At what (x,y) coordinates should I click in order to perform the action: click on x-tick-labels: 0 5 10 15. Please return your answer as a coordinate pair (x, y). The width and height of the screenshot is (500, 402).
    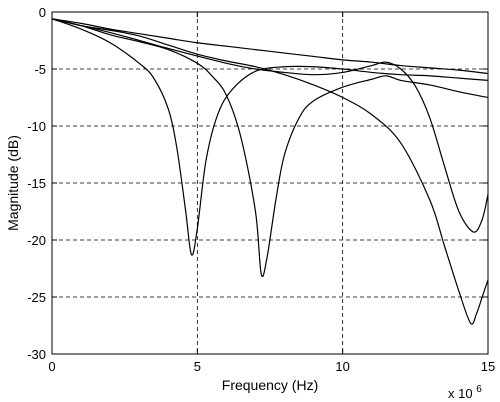
    Looking at the image, I should click on (271, 366).